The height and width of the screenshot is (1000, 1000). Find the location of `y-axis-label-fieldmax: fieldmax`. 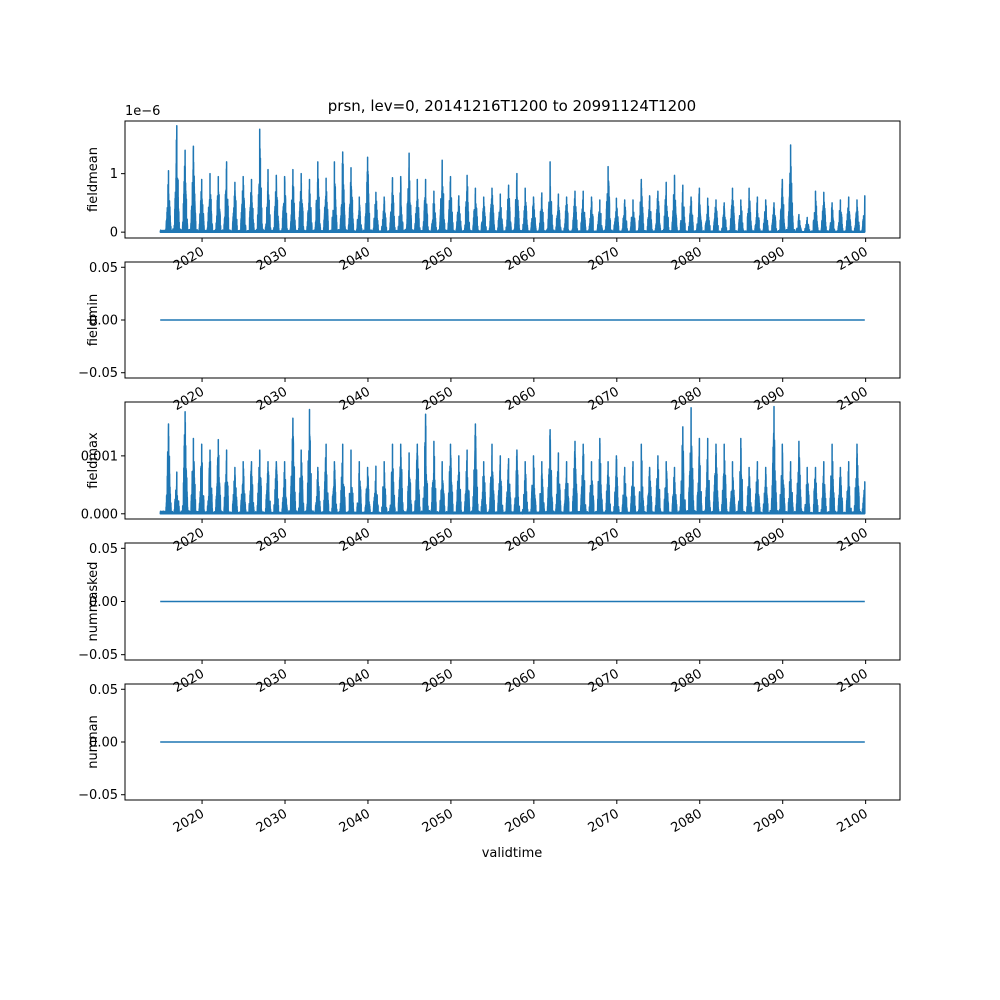

y-axis-label-fieldmax: fieldmax is located at coordinates (93, 460).